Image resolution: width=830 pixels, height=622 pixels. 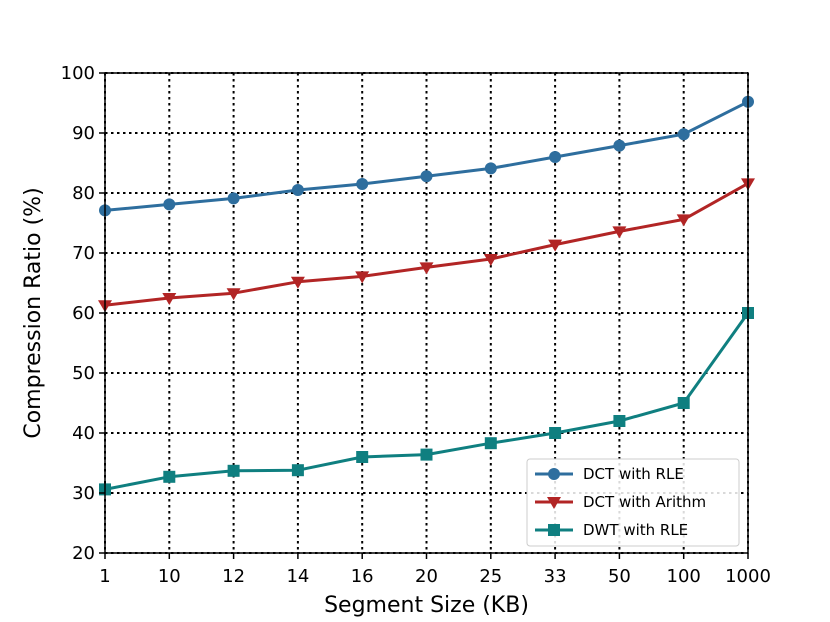 What do you see at coordinates (644, 502) in the screenshot?
I see `legend-label: DCT with Arithm` at bounding box center [644, 502].